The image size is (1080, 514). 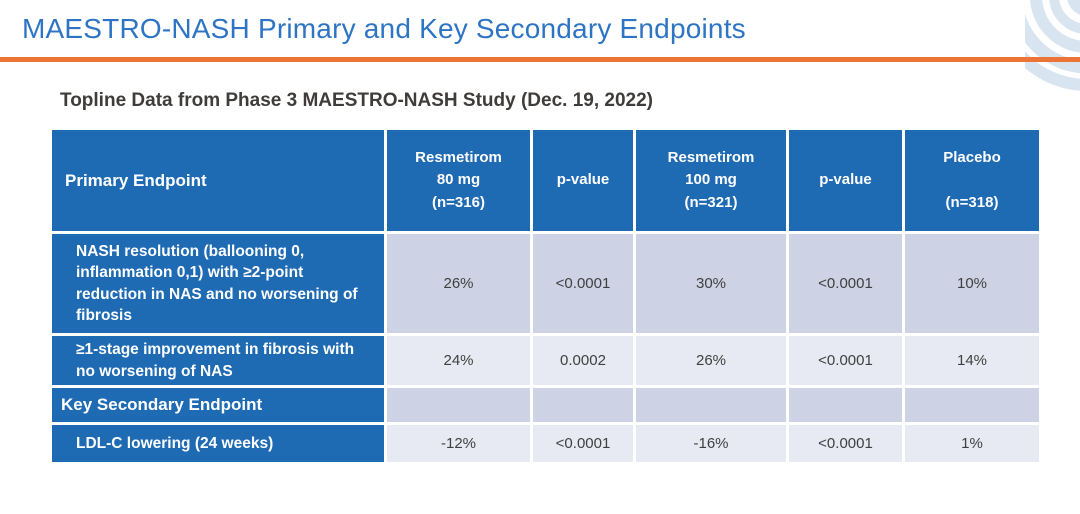 I want to click on data-cell: -12%, so click(x=458, y=443).